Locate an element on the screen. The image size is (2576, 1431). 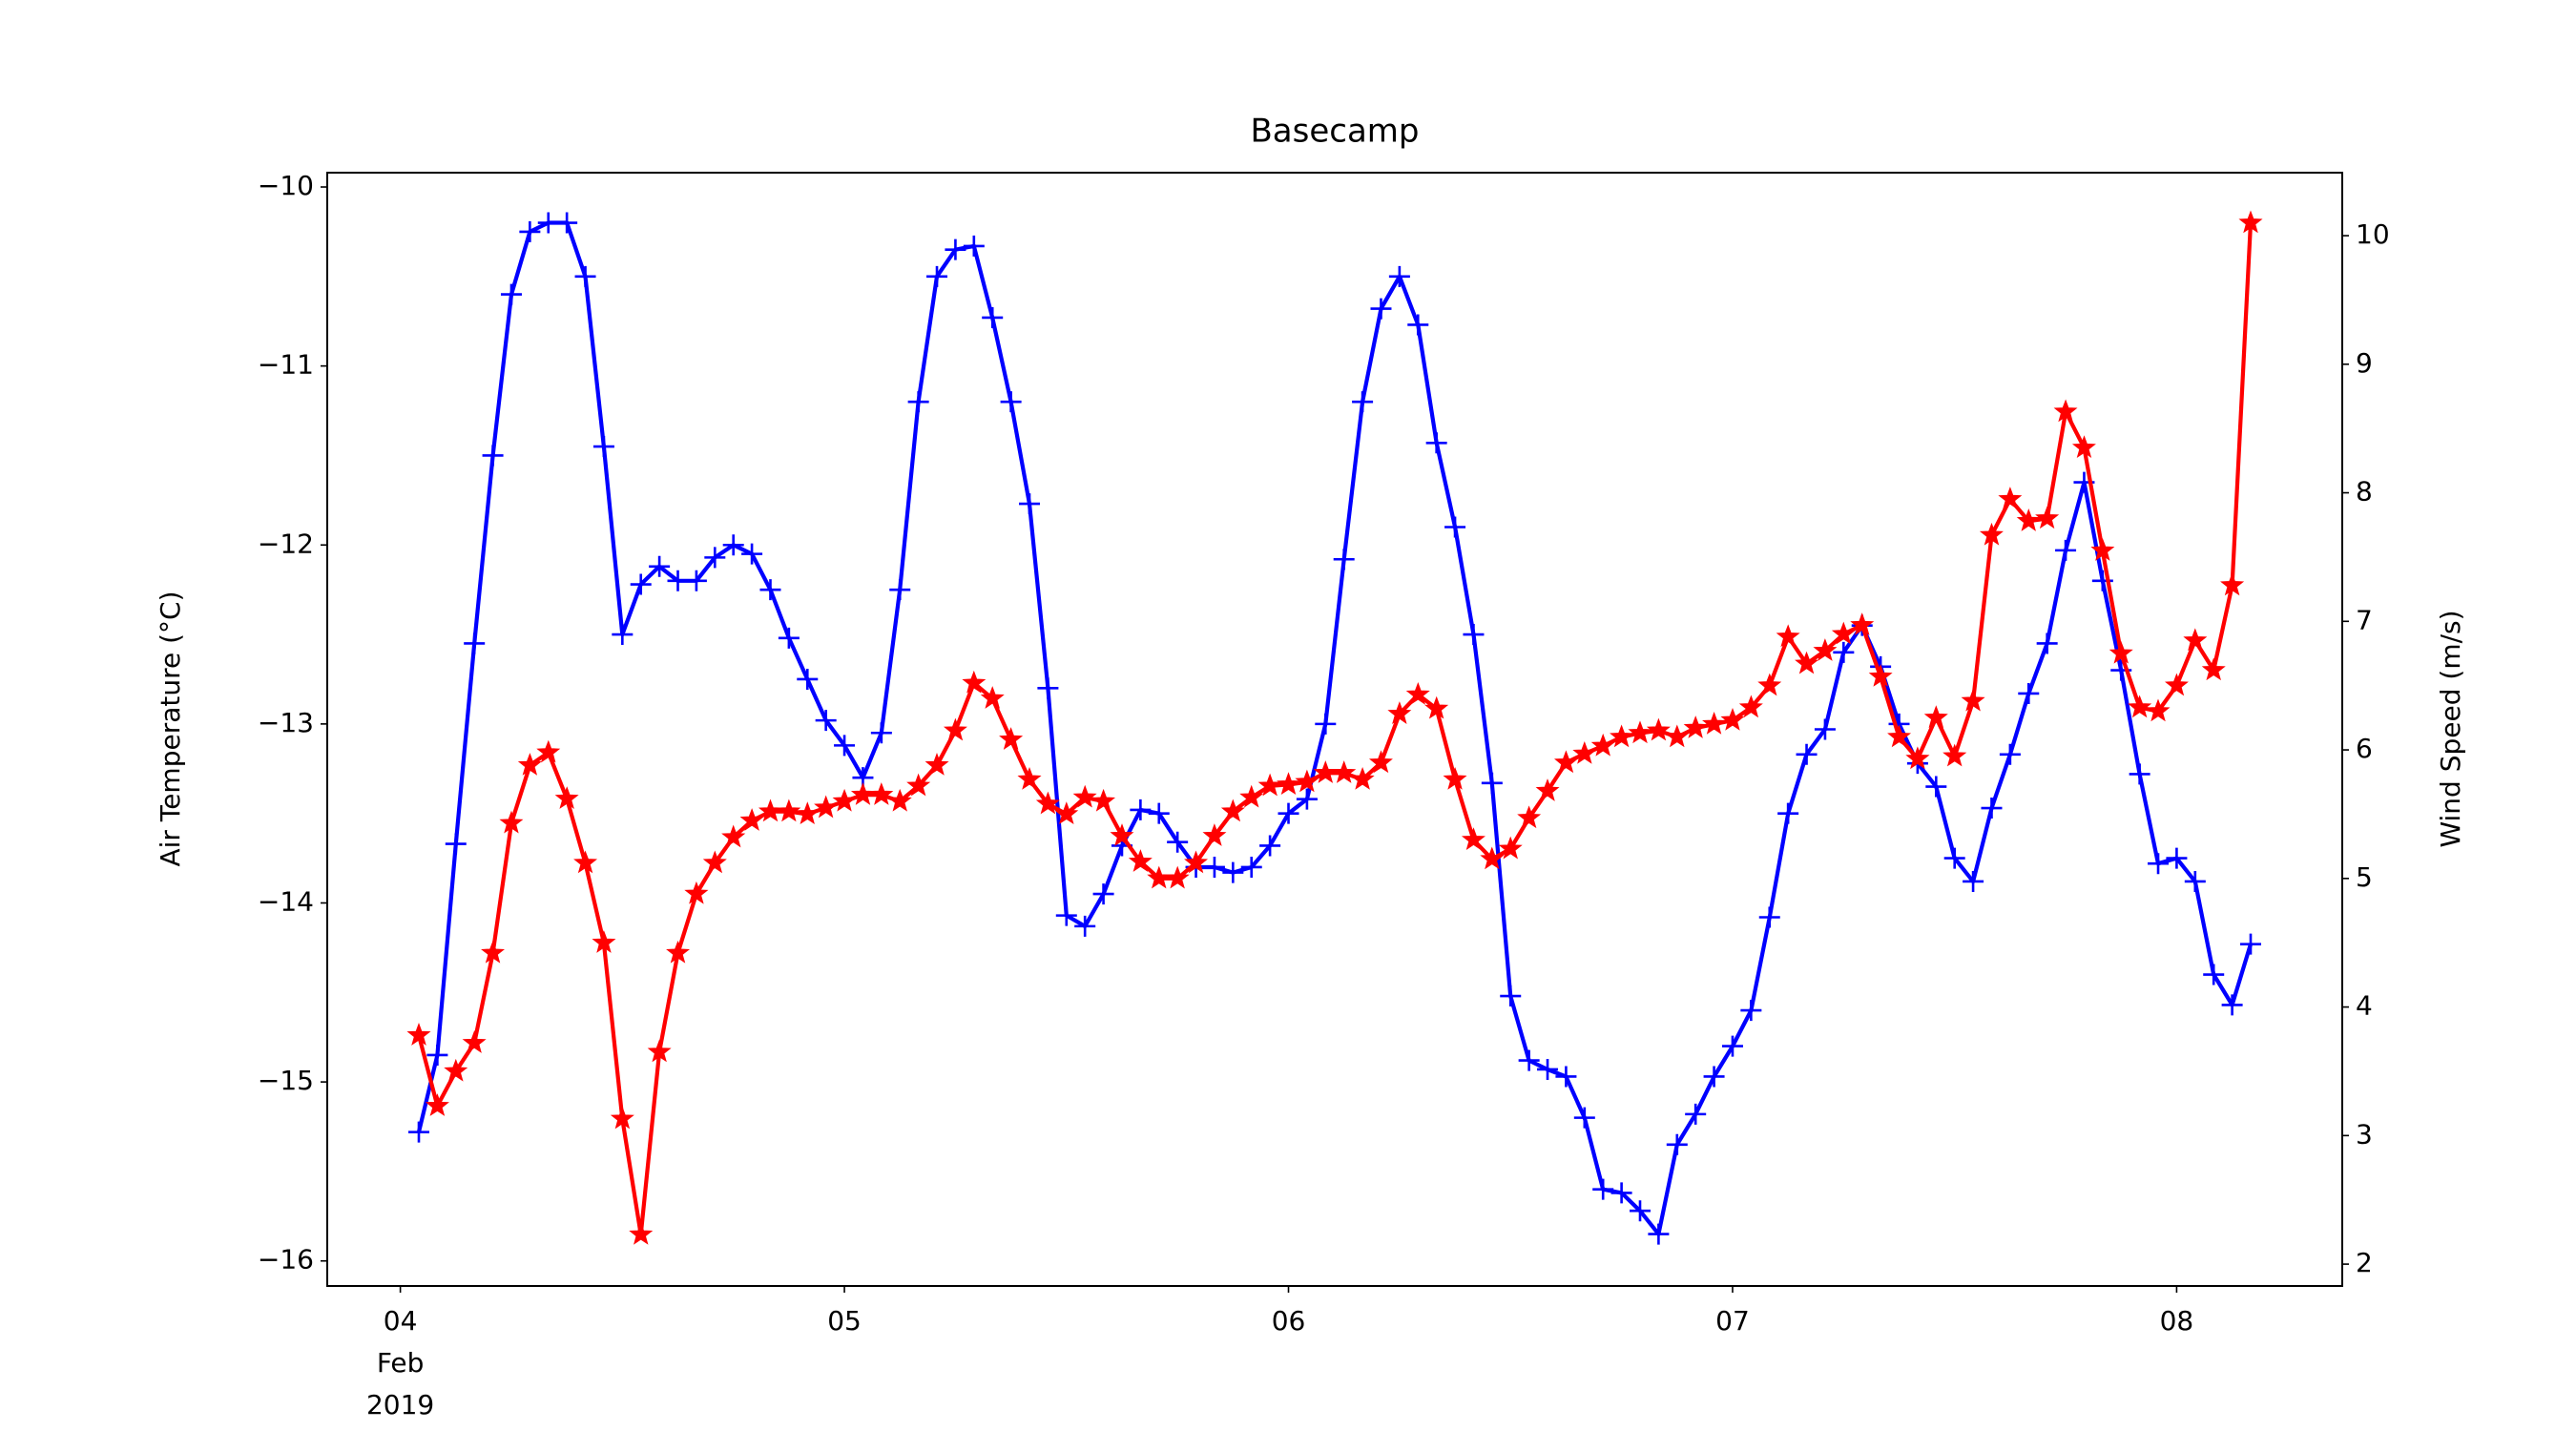
y2-tick-label: 3 is located at coordinates (2364, 1134).